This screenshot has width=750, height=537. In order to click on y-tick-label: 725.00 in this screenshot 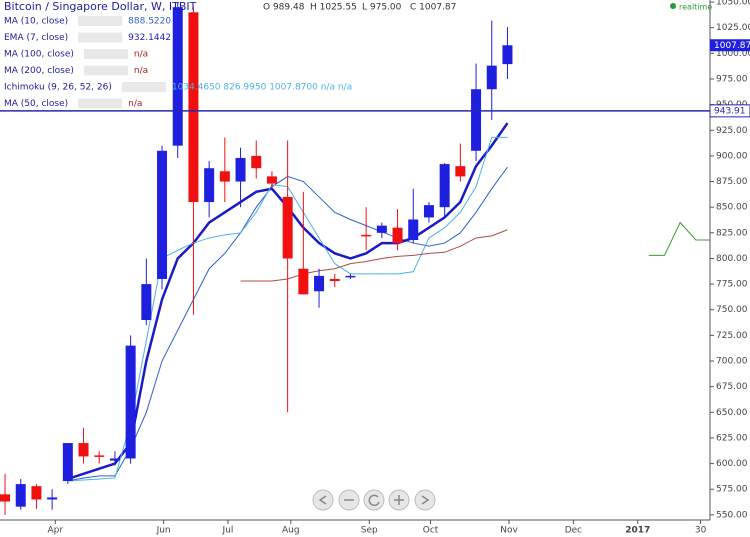, I will do `click(732, 336)`.